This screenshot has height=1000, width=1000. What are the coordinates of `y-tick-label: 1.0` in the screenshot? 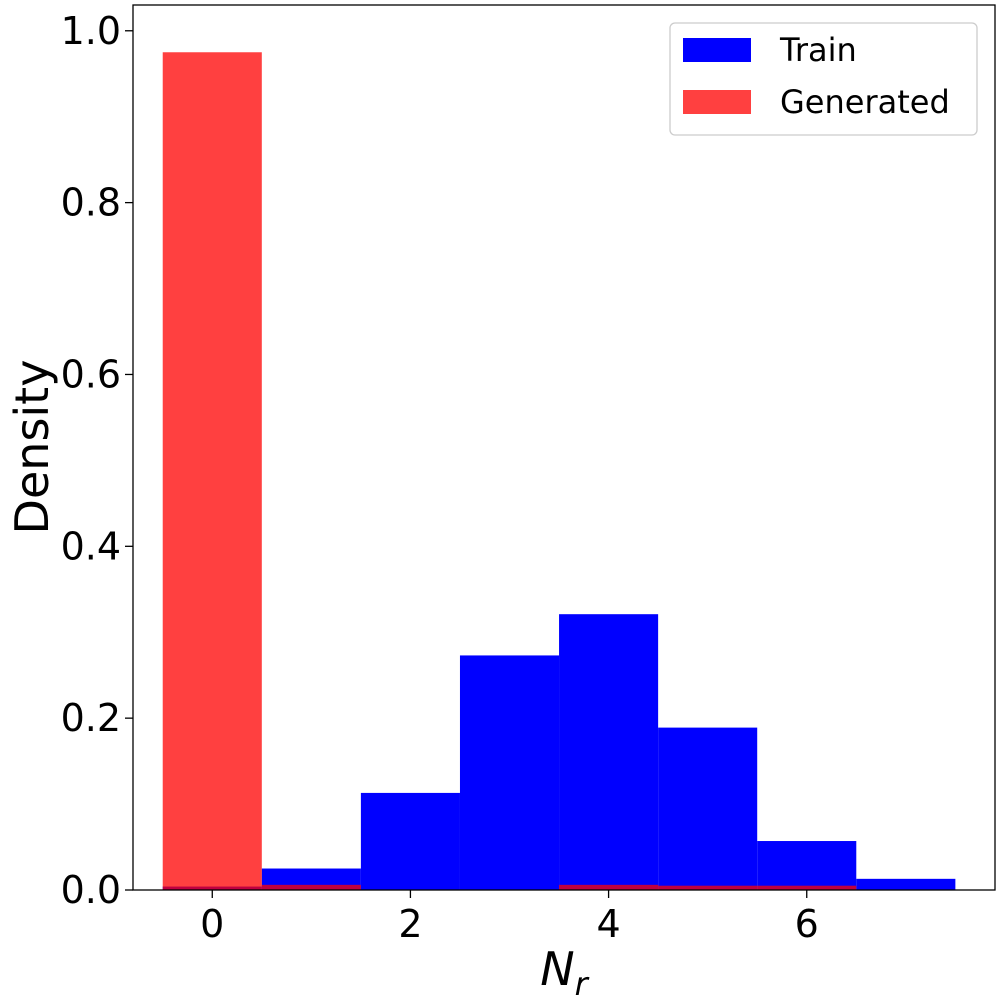 It's located at (91, 31).